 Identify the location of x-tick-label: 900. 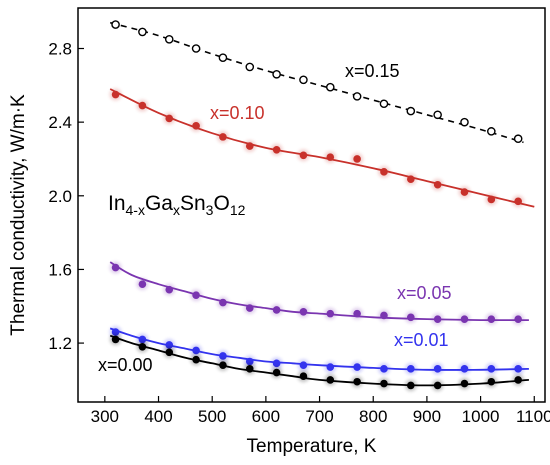
(427, 416).